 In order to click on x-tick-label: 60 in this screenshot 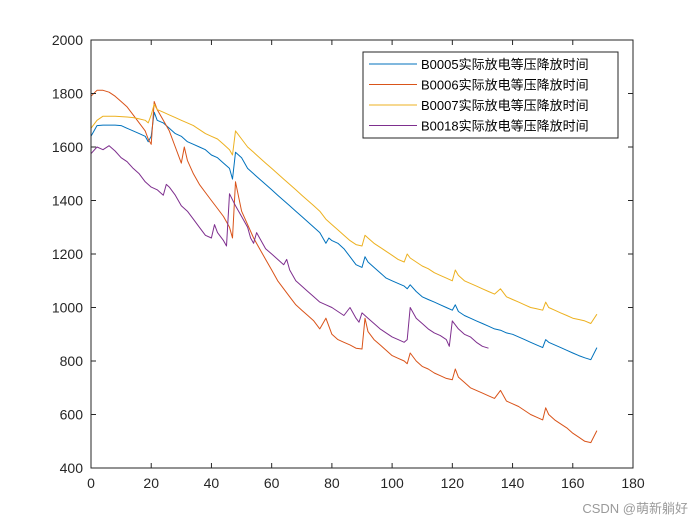, I will do `click(272, 483)`.